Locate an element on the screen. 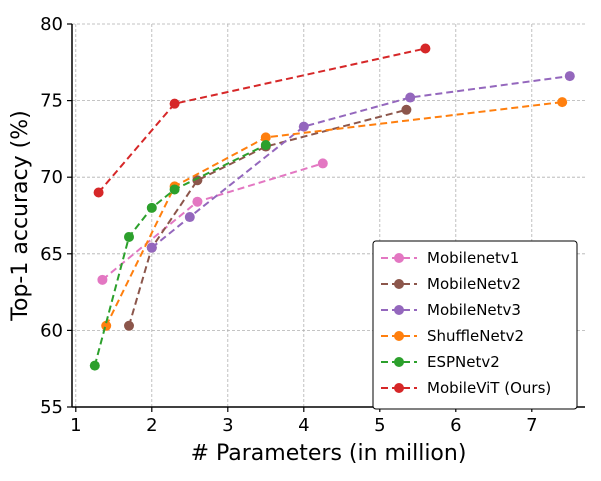  legend-item-mobilevit-ours: MobileViT (Ours) is located at coordinates (466, 388).